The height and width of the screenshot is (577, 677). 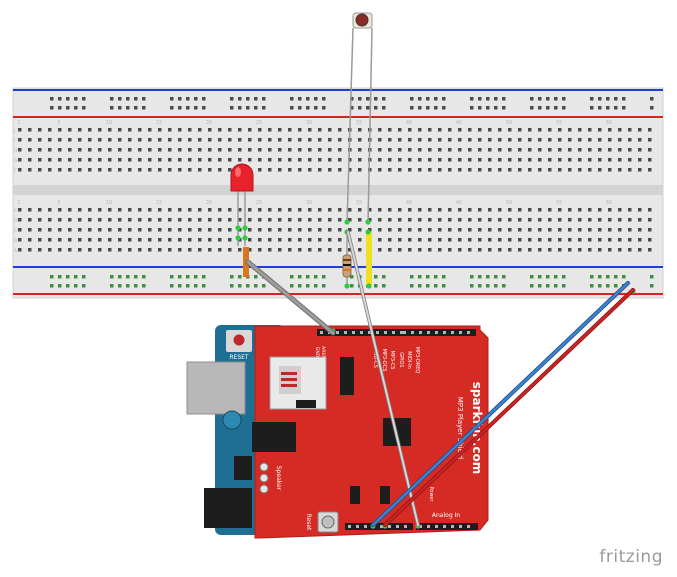 What do you see at coordinates (16, 161) in the screenshot?
I see `breadboard-row-label: G` at bounding box center [16, 161].